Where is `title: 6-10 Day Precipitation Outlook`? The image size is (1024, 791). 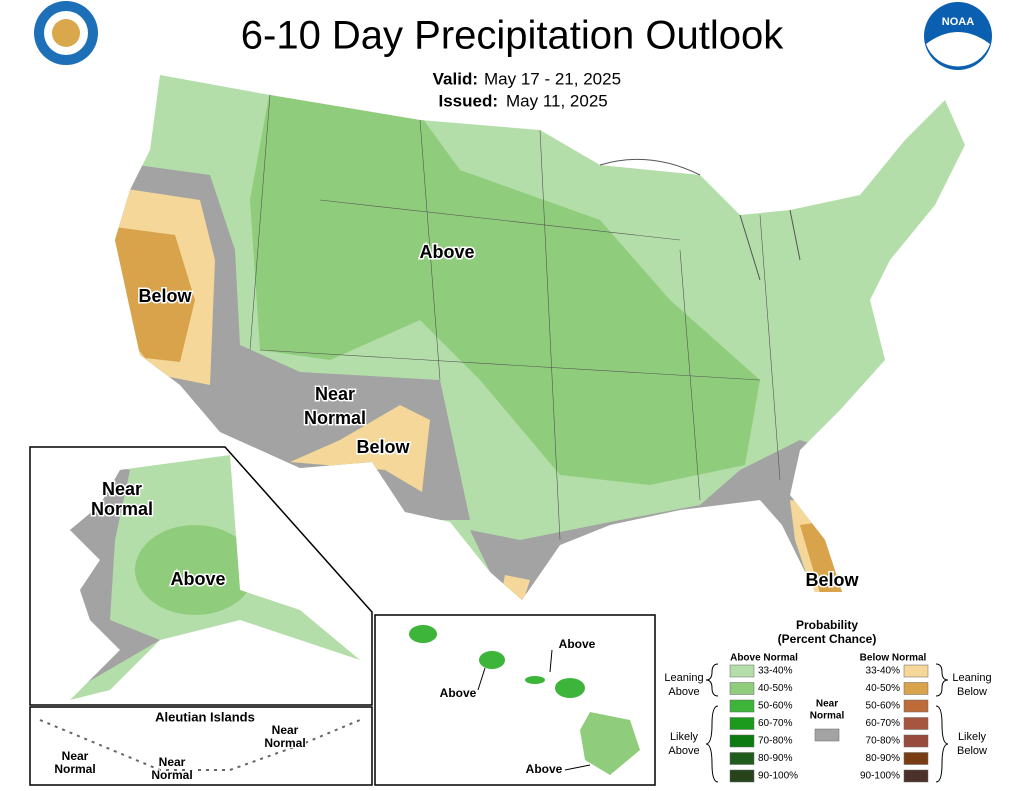
title: 6-10 Day Precipitation Outlook is located at coordinates (513, 36).